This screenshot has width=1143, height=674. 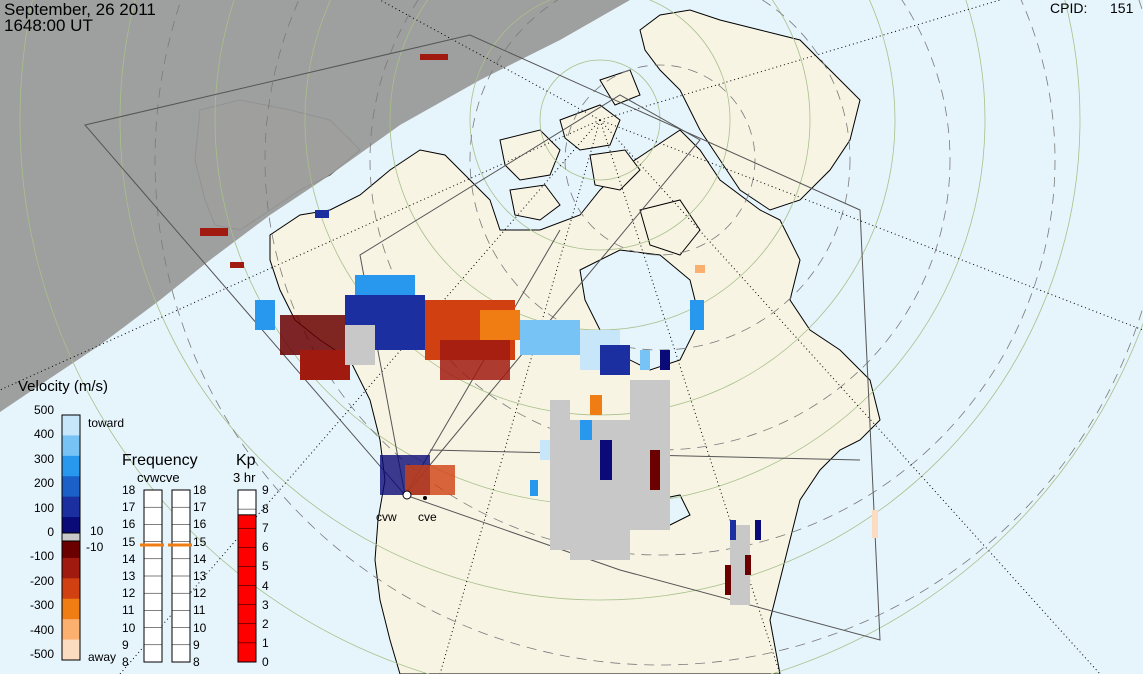 What do you see at coordinates (1122, 8) in the screenshot?
I see `cpid-value: 151` at bounding box center [1122, 8].